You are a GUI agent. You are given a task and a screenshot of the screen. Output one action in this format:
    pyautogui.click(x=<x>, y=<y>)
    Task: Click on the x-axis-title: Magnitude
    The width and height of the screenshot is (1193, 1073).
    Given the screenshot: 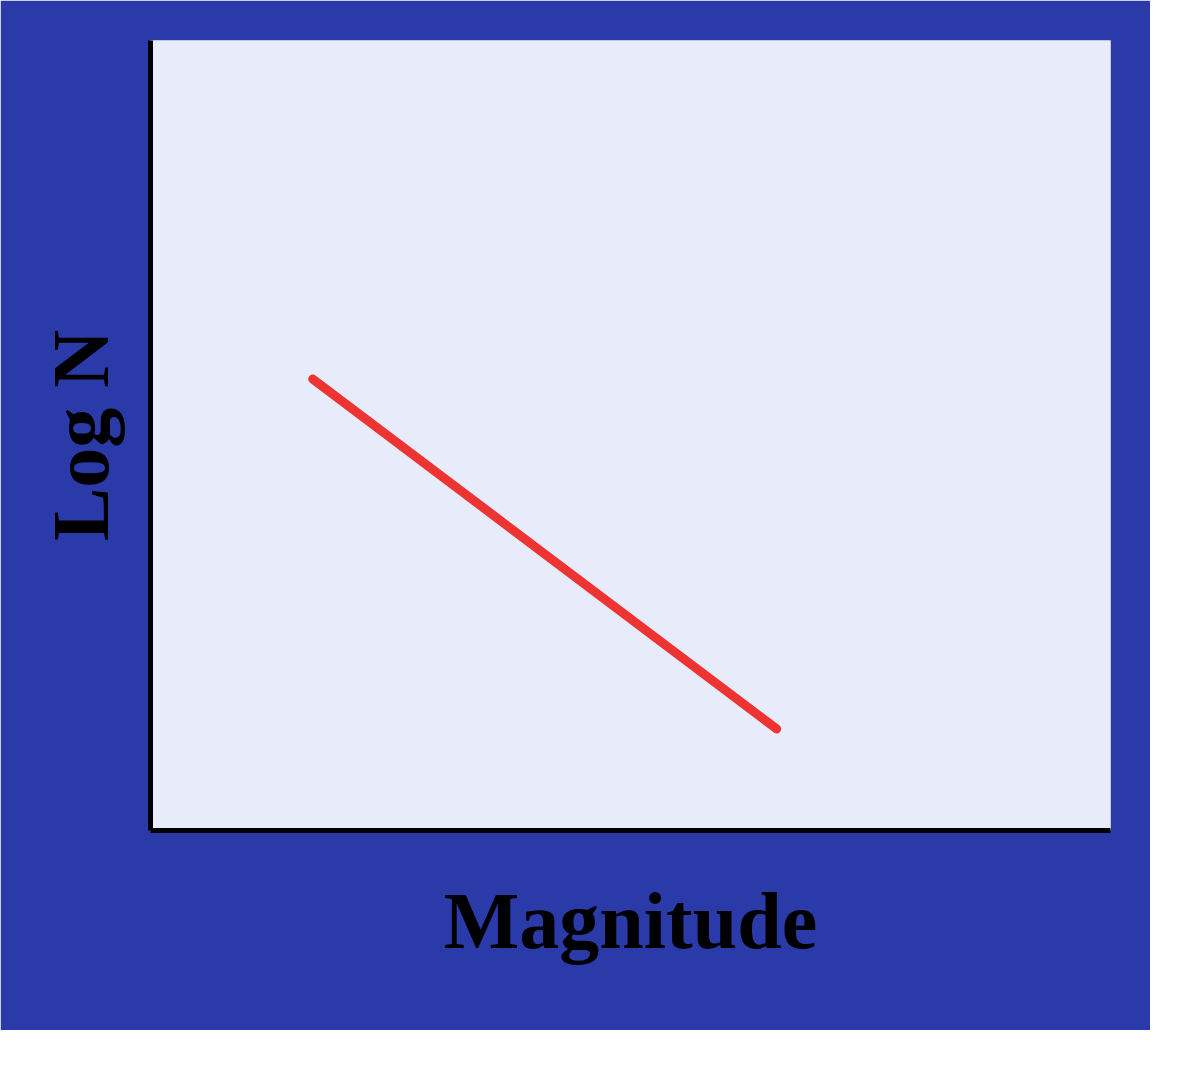 What is the action you would take?
    pyautogui.click(x=630, y=920)
    